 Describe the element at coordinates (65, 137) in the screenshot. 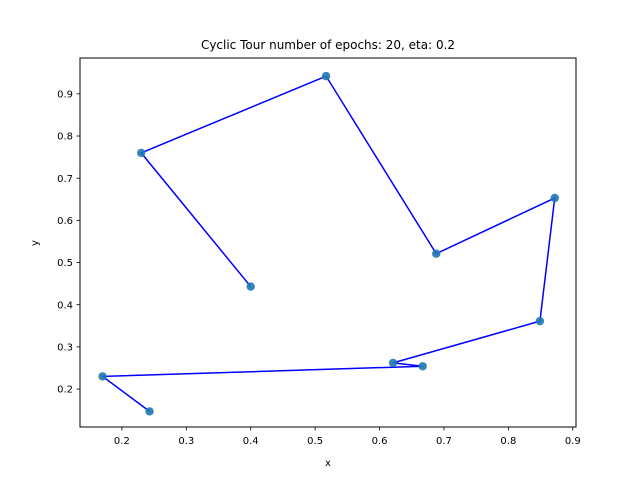

I see `y-tick-label-6: 0.8` at that location.